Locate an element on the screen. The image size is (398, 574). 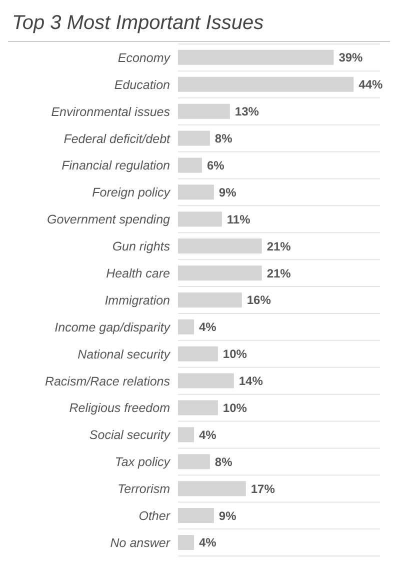
data-label: 17% is located at coordinates (263, 489).